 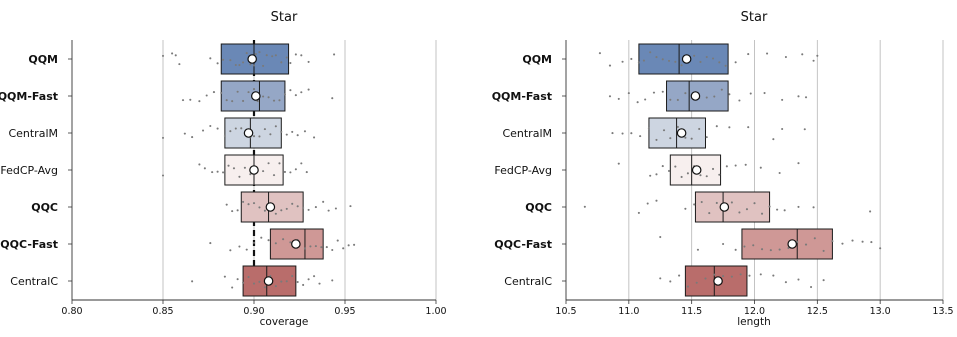 What do you see at coordinates (753, 322) in the screenshot?
I see `length-x-axis-label: length` at bounding box center [753, 322].